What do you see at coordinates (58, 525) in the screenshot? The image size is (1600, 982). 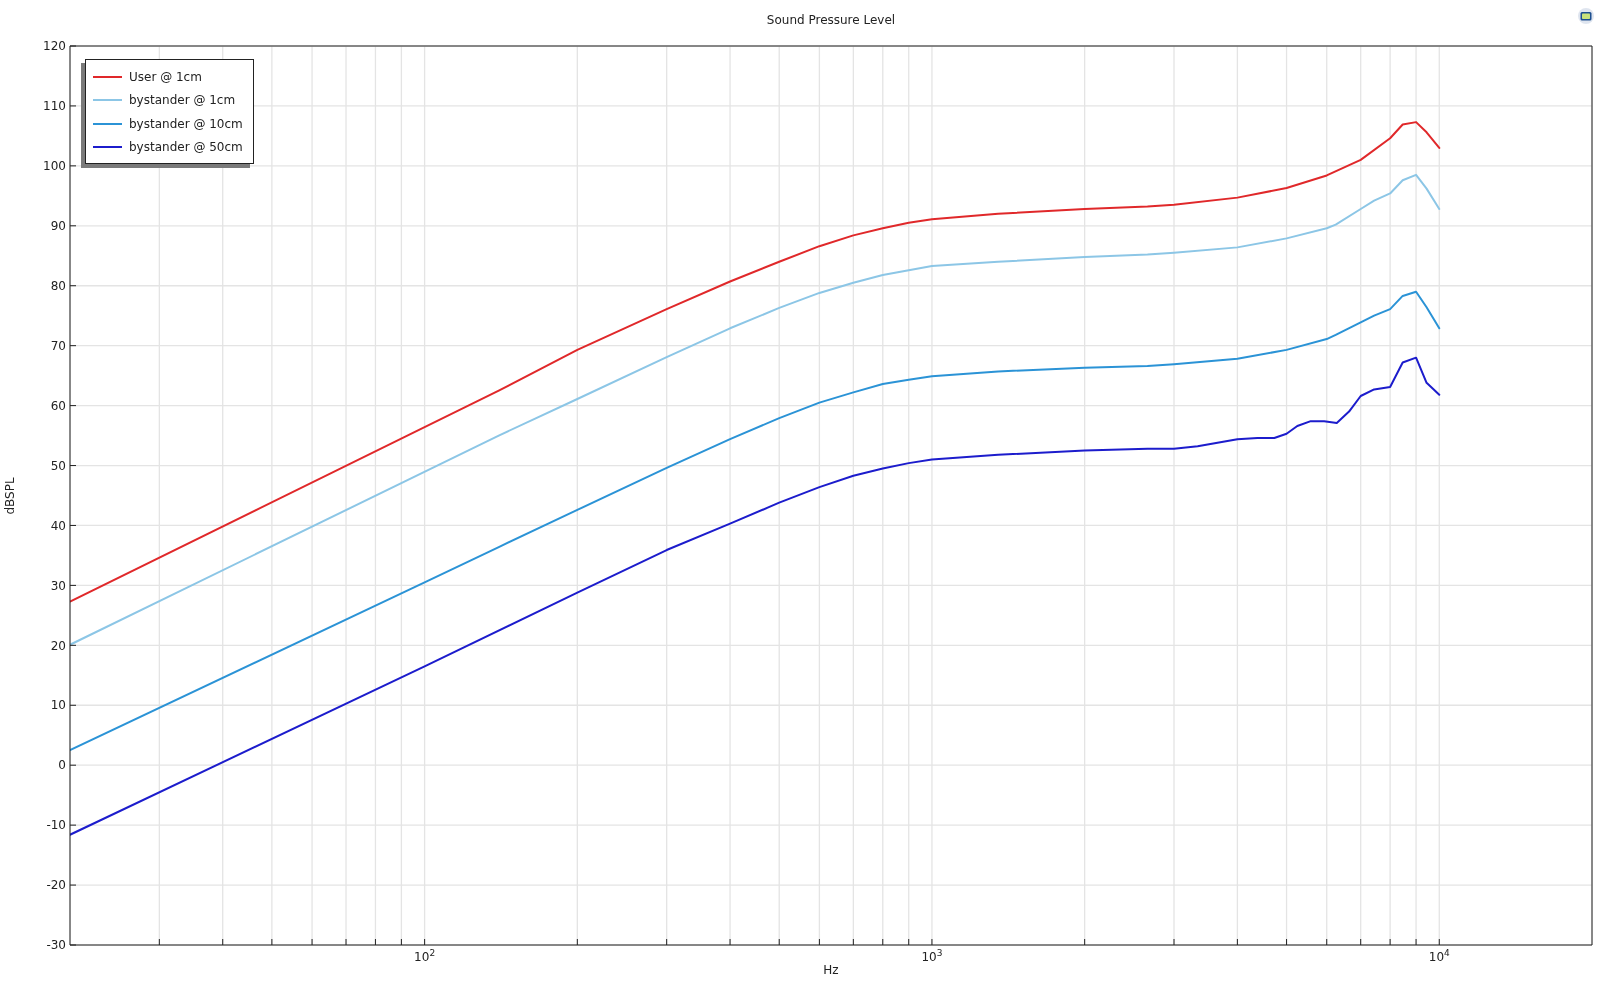 I see `y-tick-label: 40` at bounding box center [58, 525].